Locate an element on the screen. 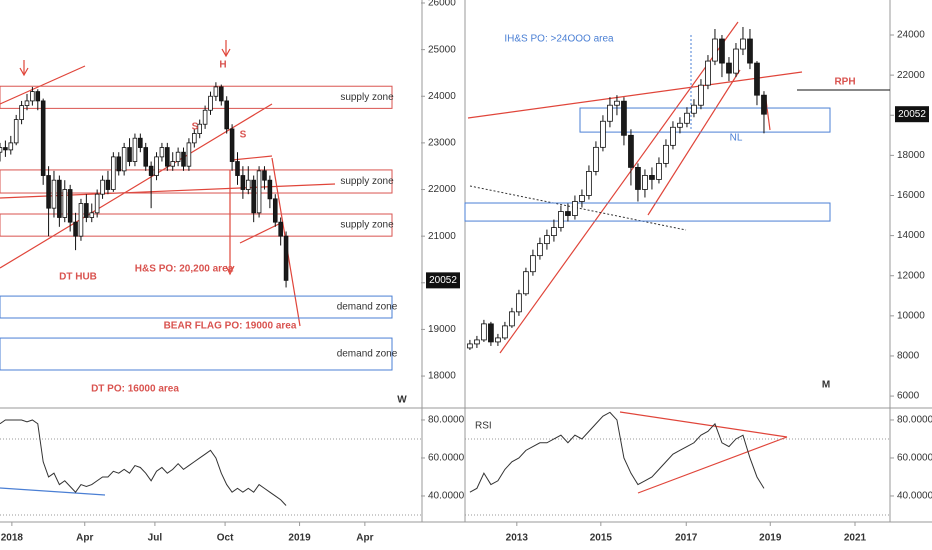 Image resolution: width=932 pixels, height=550 pixels. annotation: S is located at coordinates (243, 135).